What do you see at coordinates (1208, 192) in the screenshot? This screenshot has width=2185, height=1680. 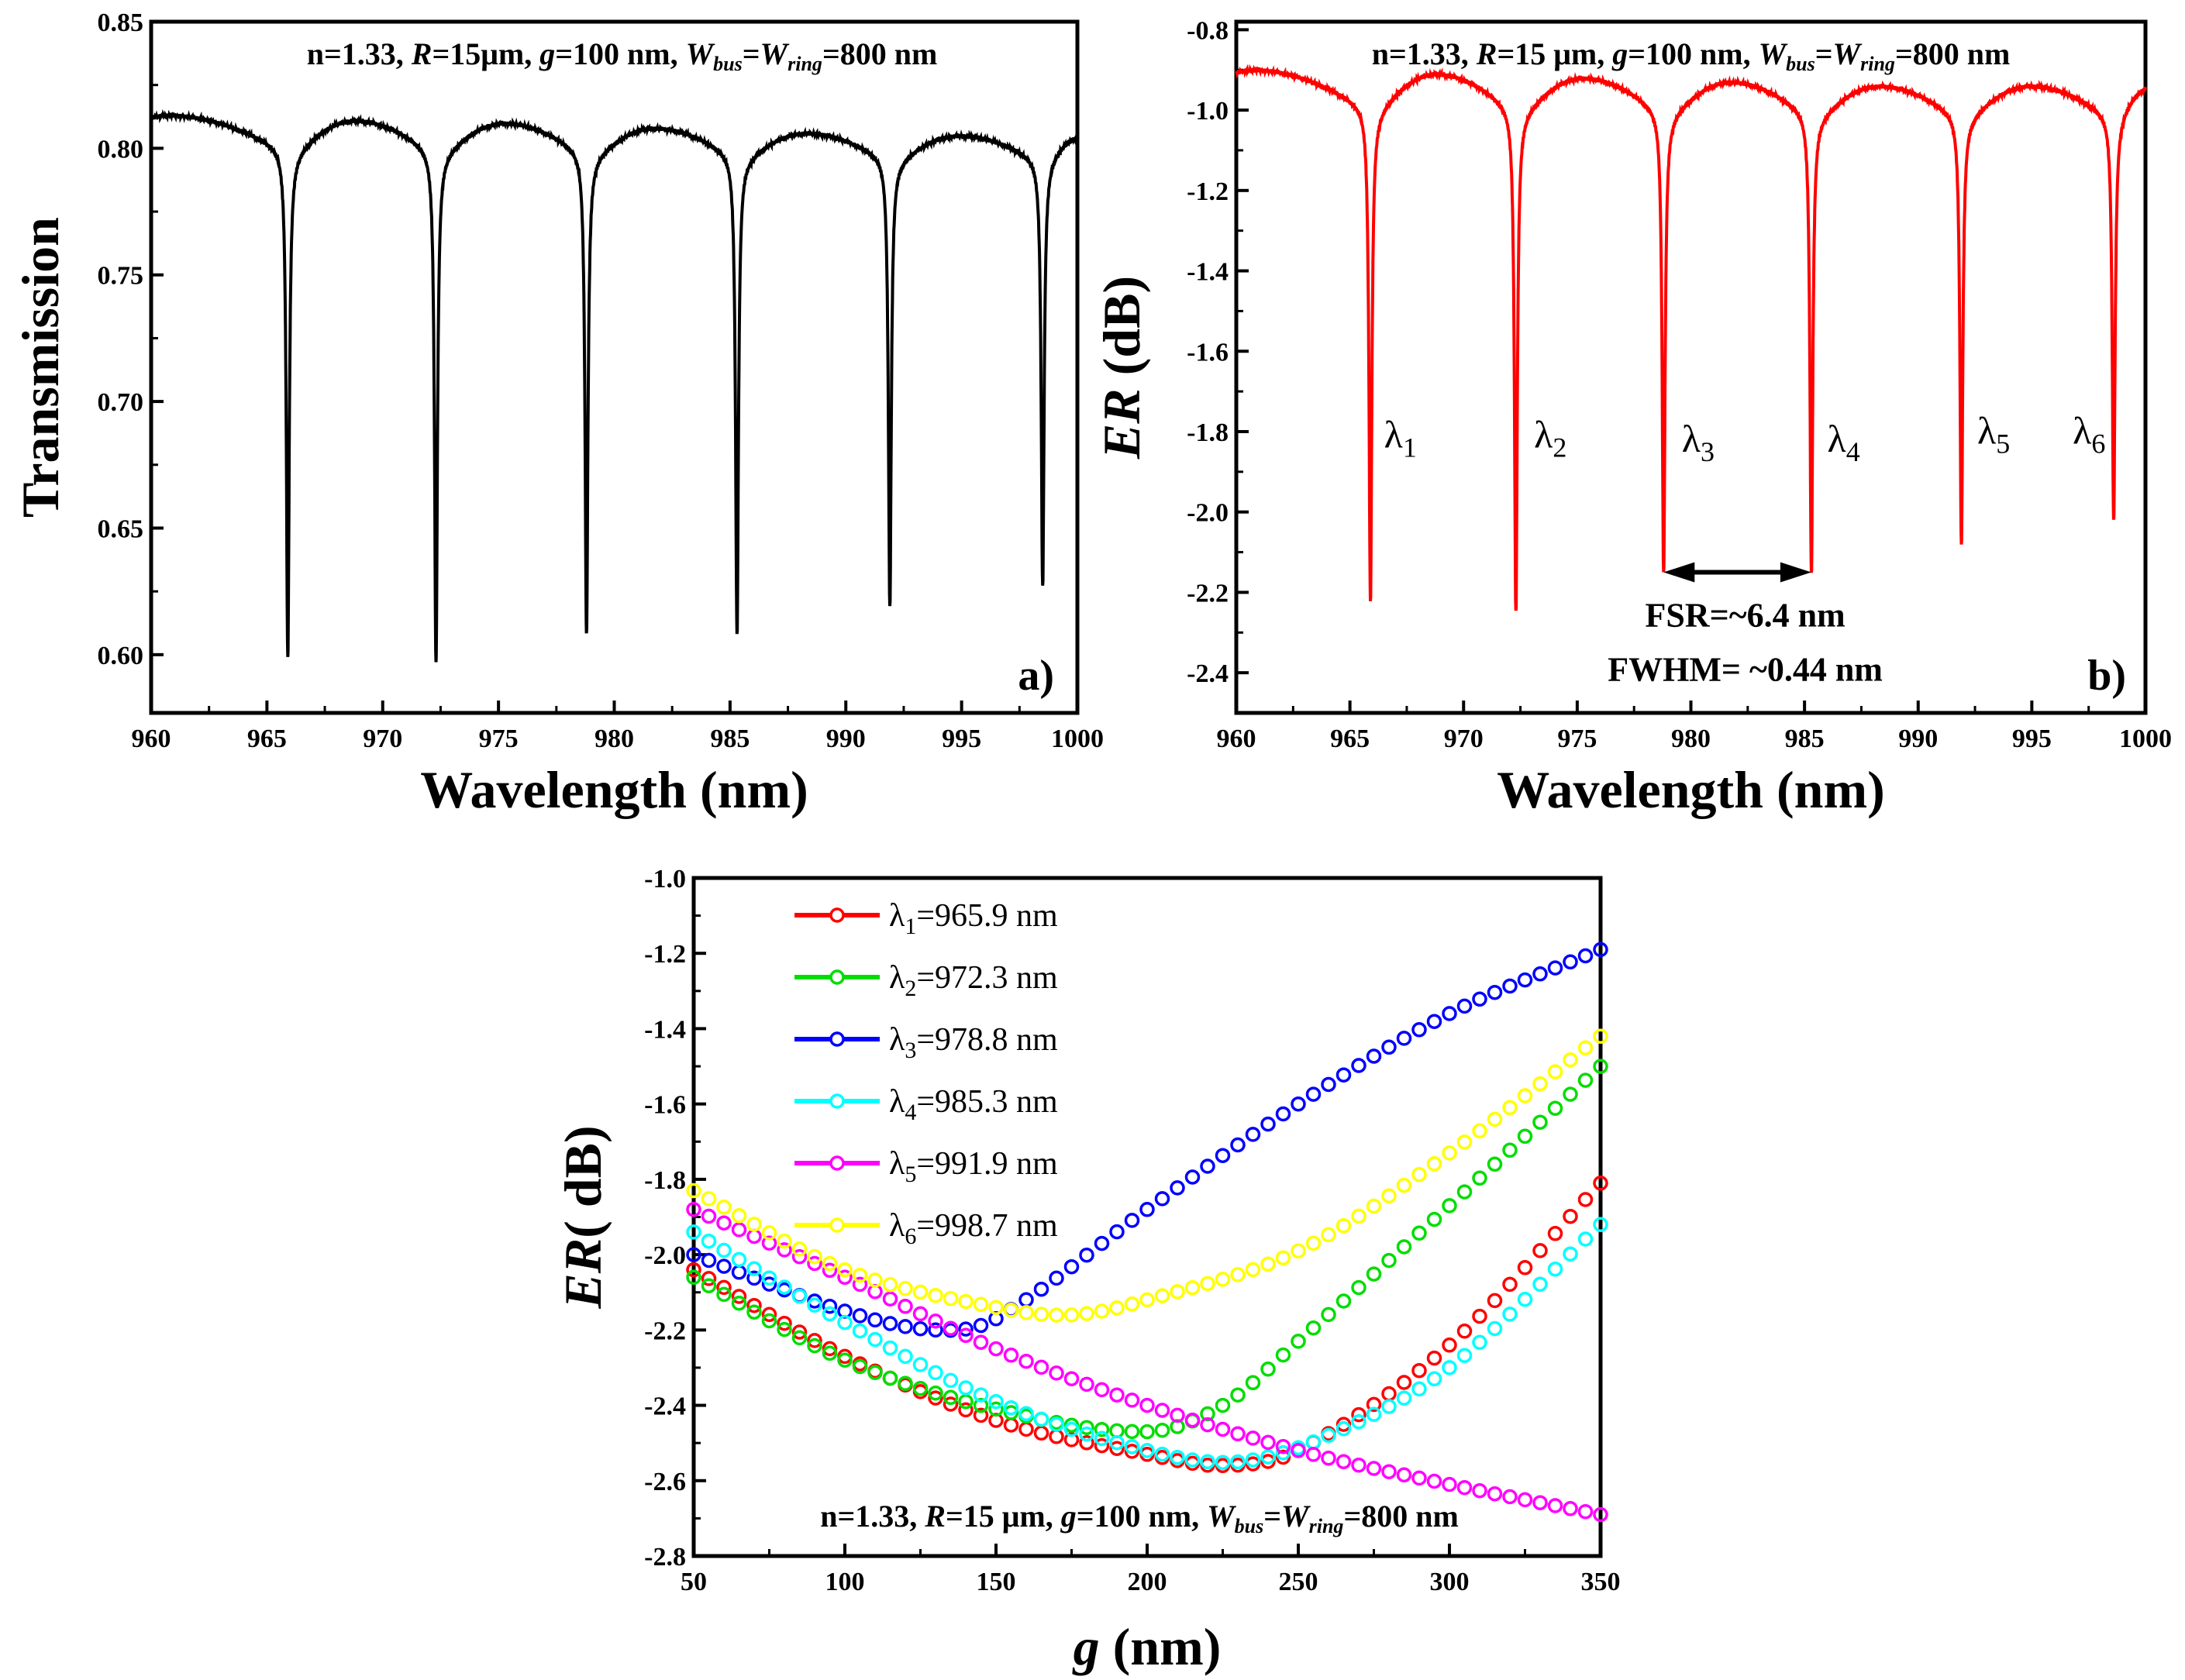 I see `panel-b-y-tick-label: -1.2` at bounding box center [1208, 192].